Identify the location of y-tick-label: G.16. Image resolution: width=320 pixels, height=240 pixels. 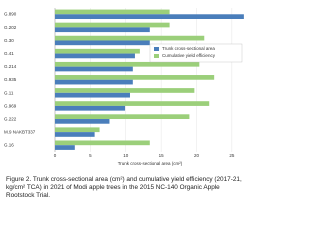
(9, 145).